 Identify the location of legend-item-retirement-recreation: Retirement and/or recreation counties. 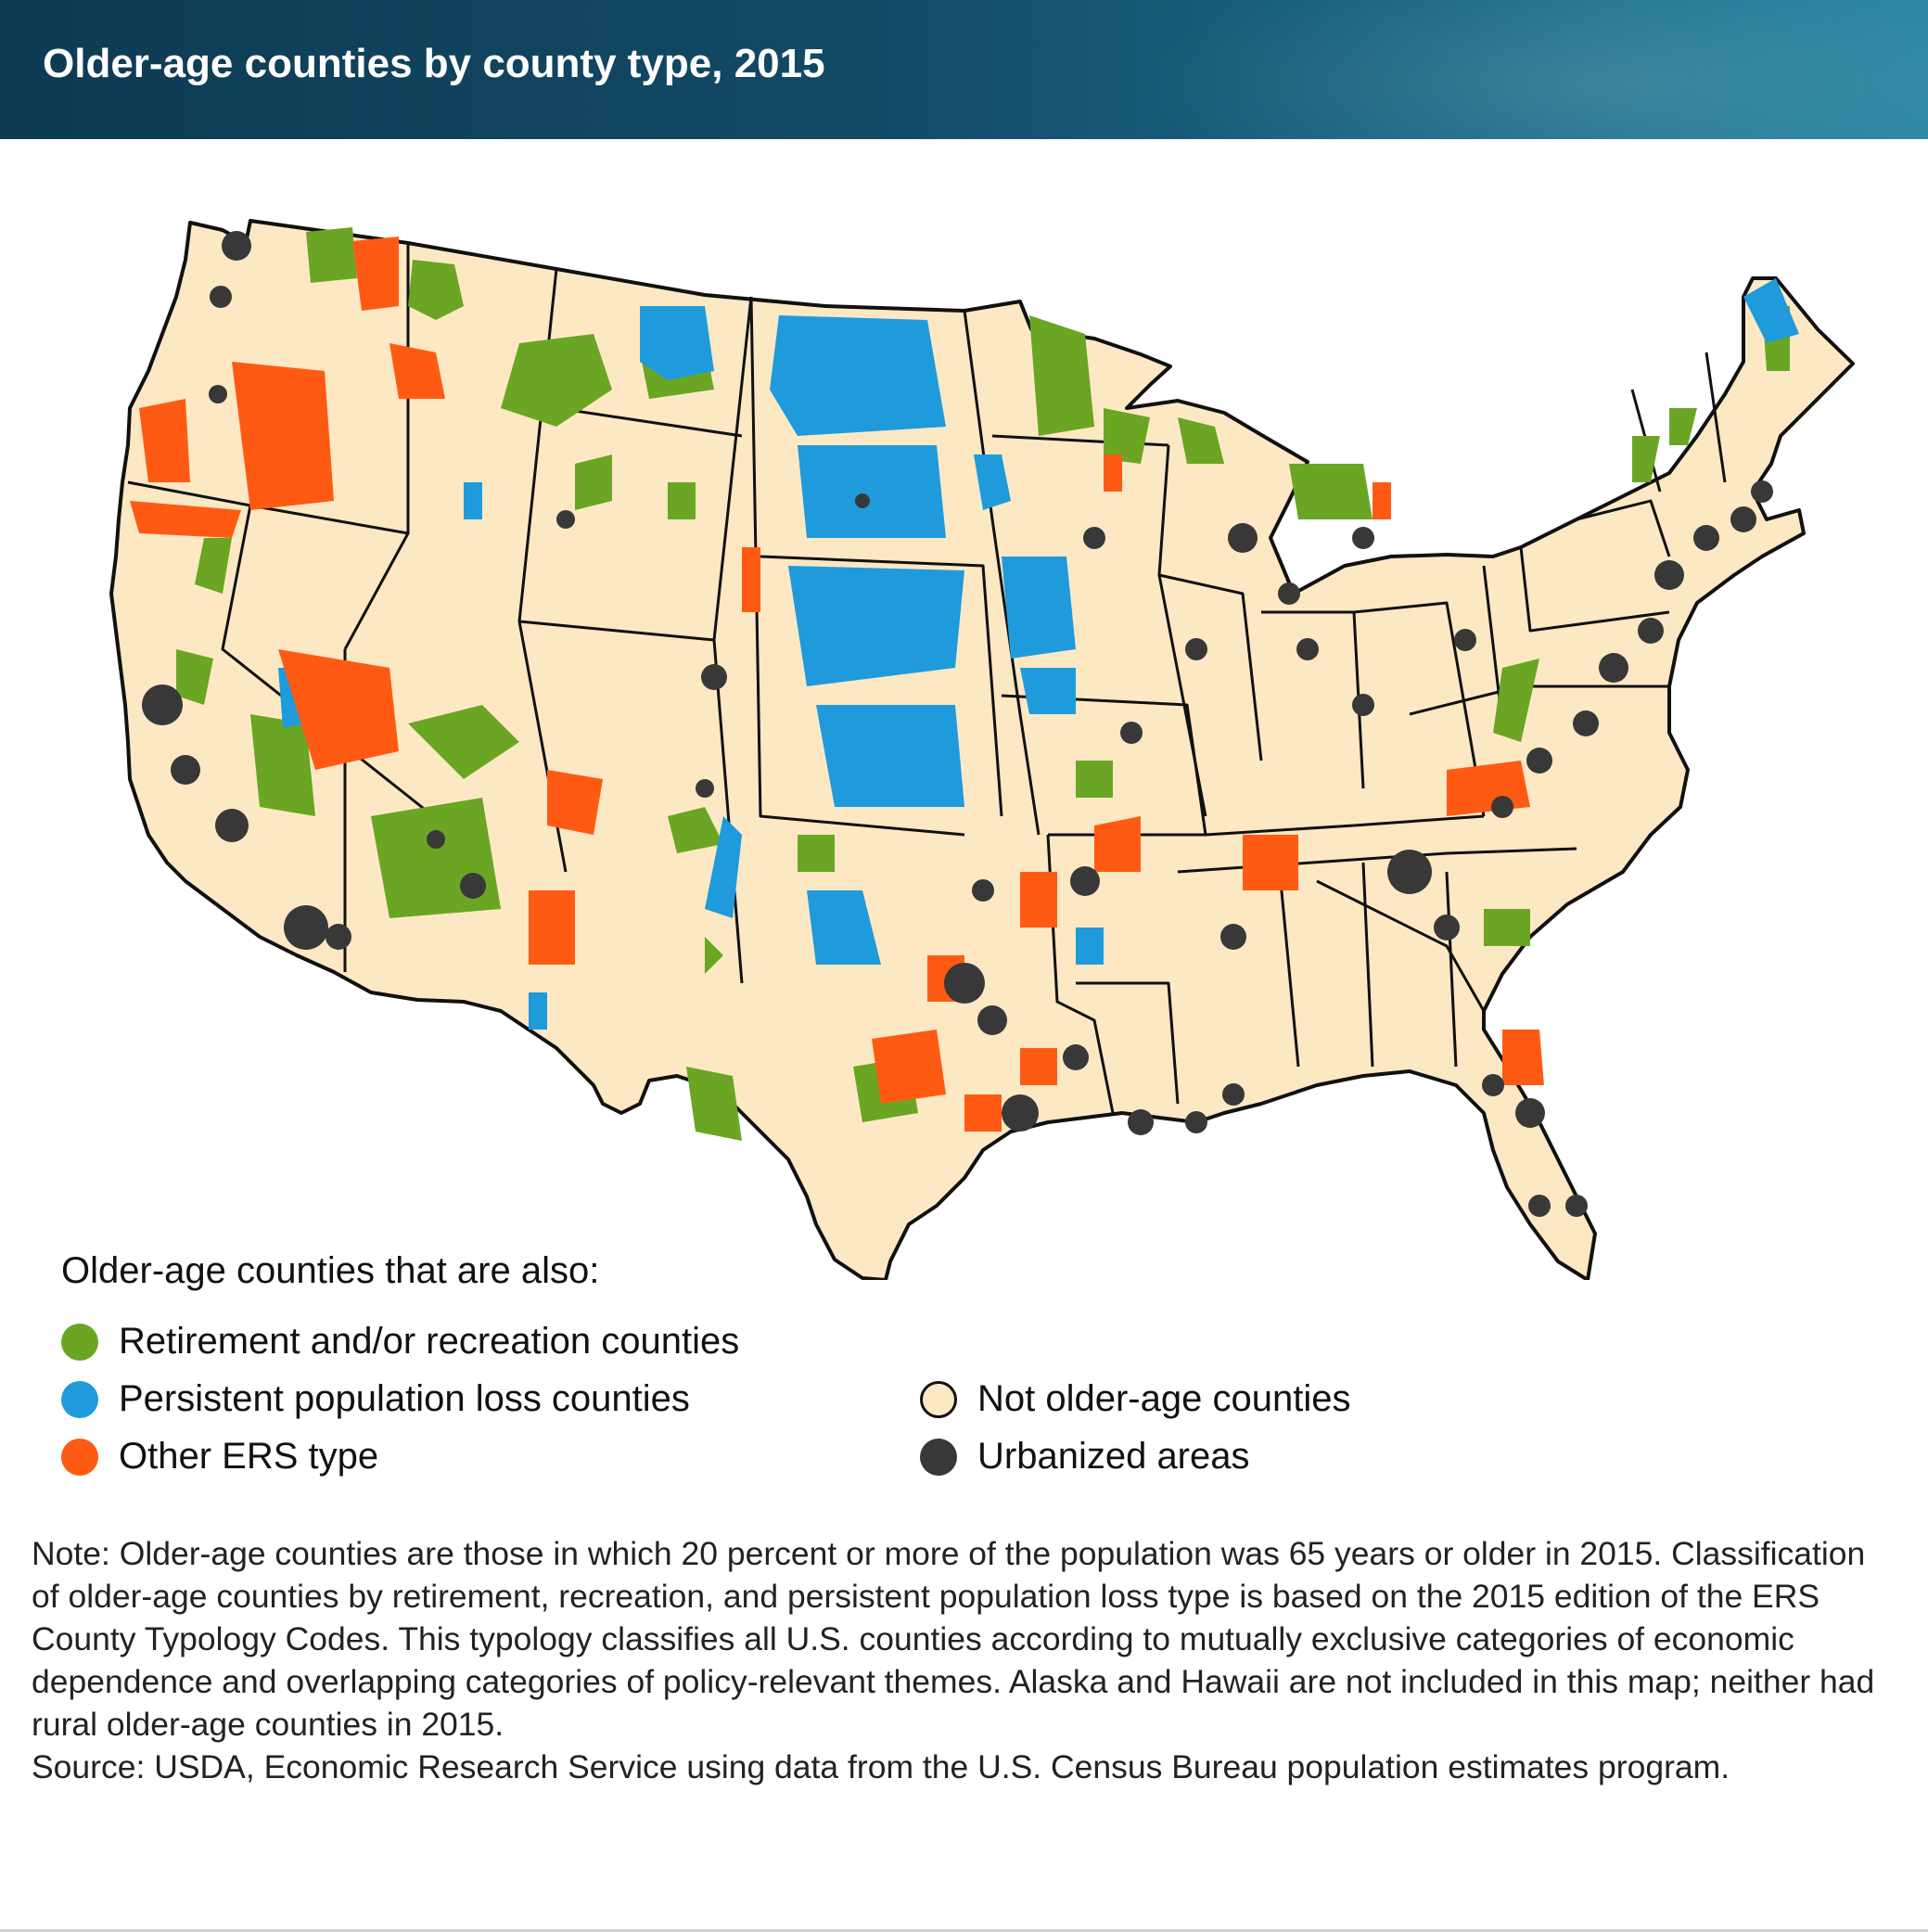
(400, 1342).